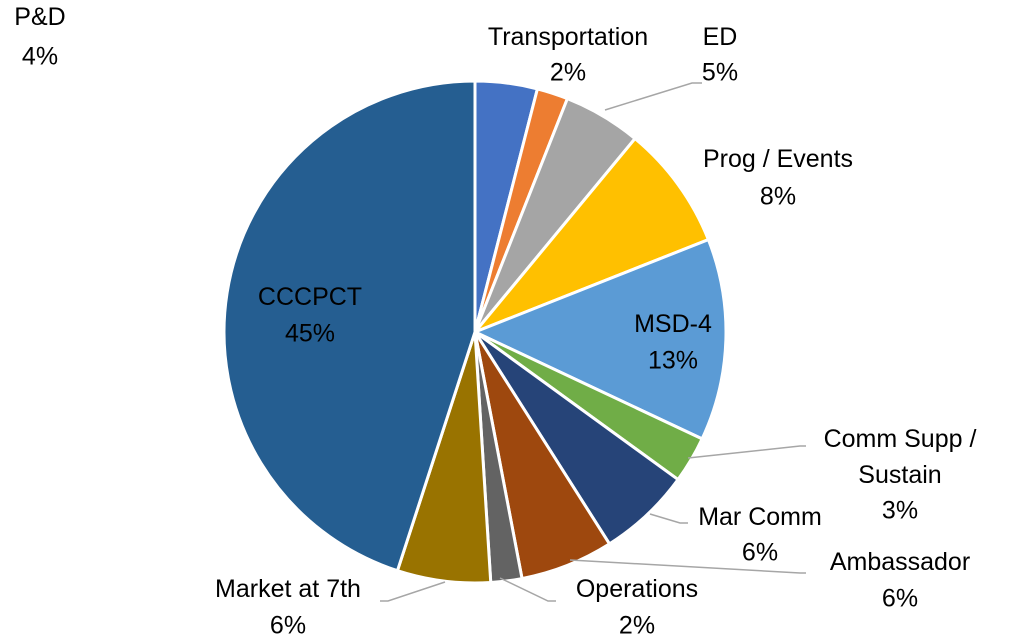  I want to click on label-line: Ambassador, so click(900, 562).